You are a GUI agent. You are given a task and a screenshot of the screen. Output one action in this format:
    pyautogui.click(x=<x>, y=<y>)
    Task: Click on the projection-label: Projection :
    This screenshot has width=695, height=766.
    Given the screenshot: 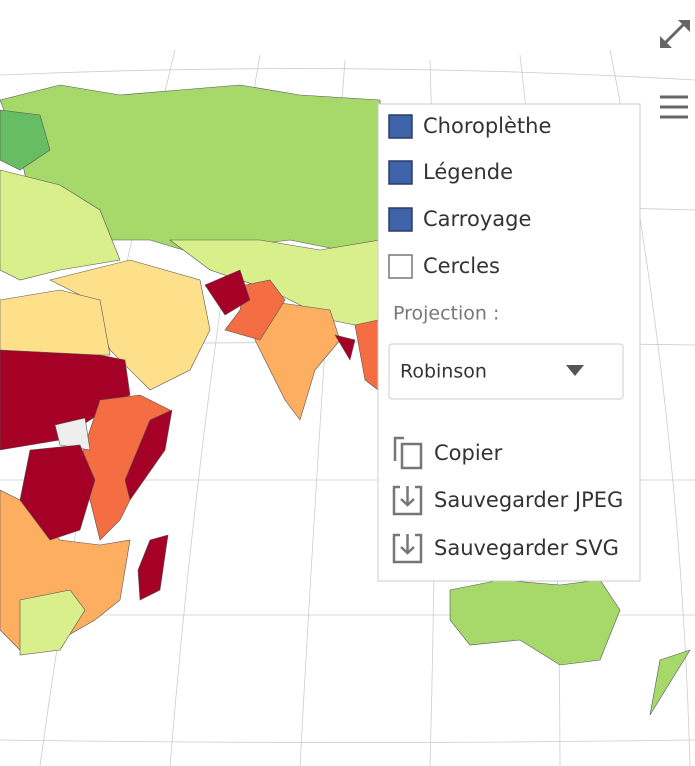 What is the action you would take?
    pyautogui.click(x=446, y=314)
    